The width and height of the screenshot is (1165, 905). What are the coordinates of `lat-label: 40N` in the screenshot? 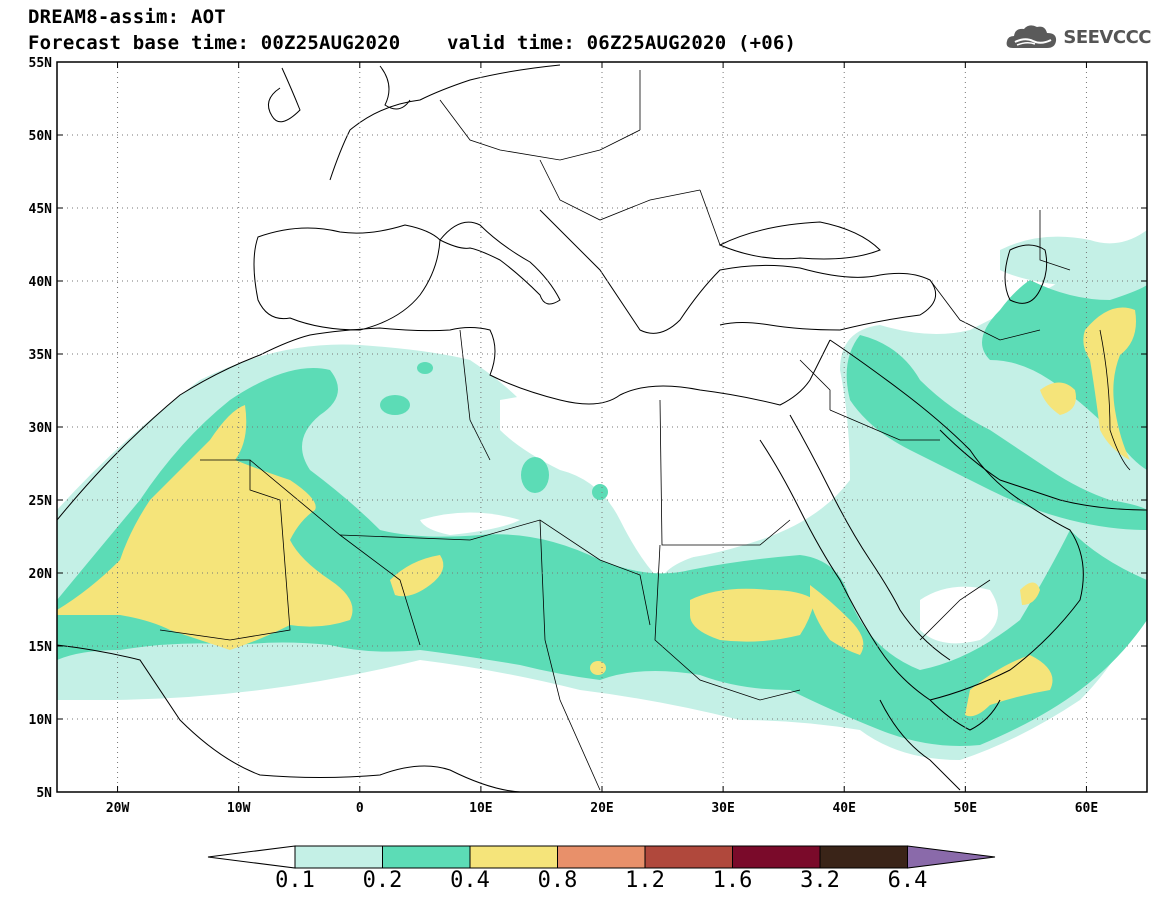 It's located at (41, 282).